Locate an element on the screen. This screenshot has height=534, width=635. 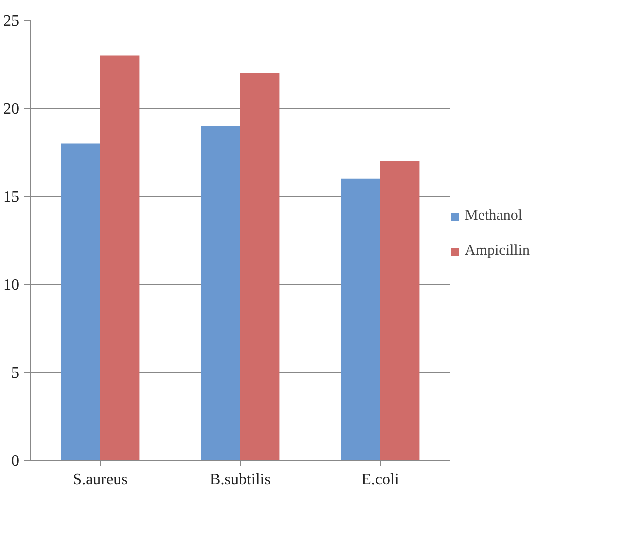
x-tick-label: B.subtilis is located at coordinates (240, 480).